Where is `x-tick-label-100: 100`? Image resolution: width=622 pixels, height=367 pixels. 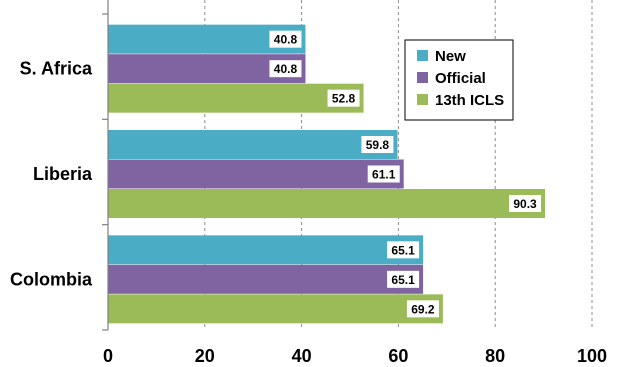 x-tick-label-100: 100 is located at coordinates (592, 356).